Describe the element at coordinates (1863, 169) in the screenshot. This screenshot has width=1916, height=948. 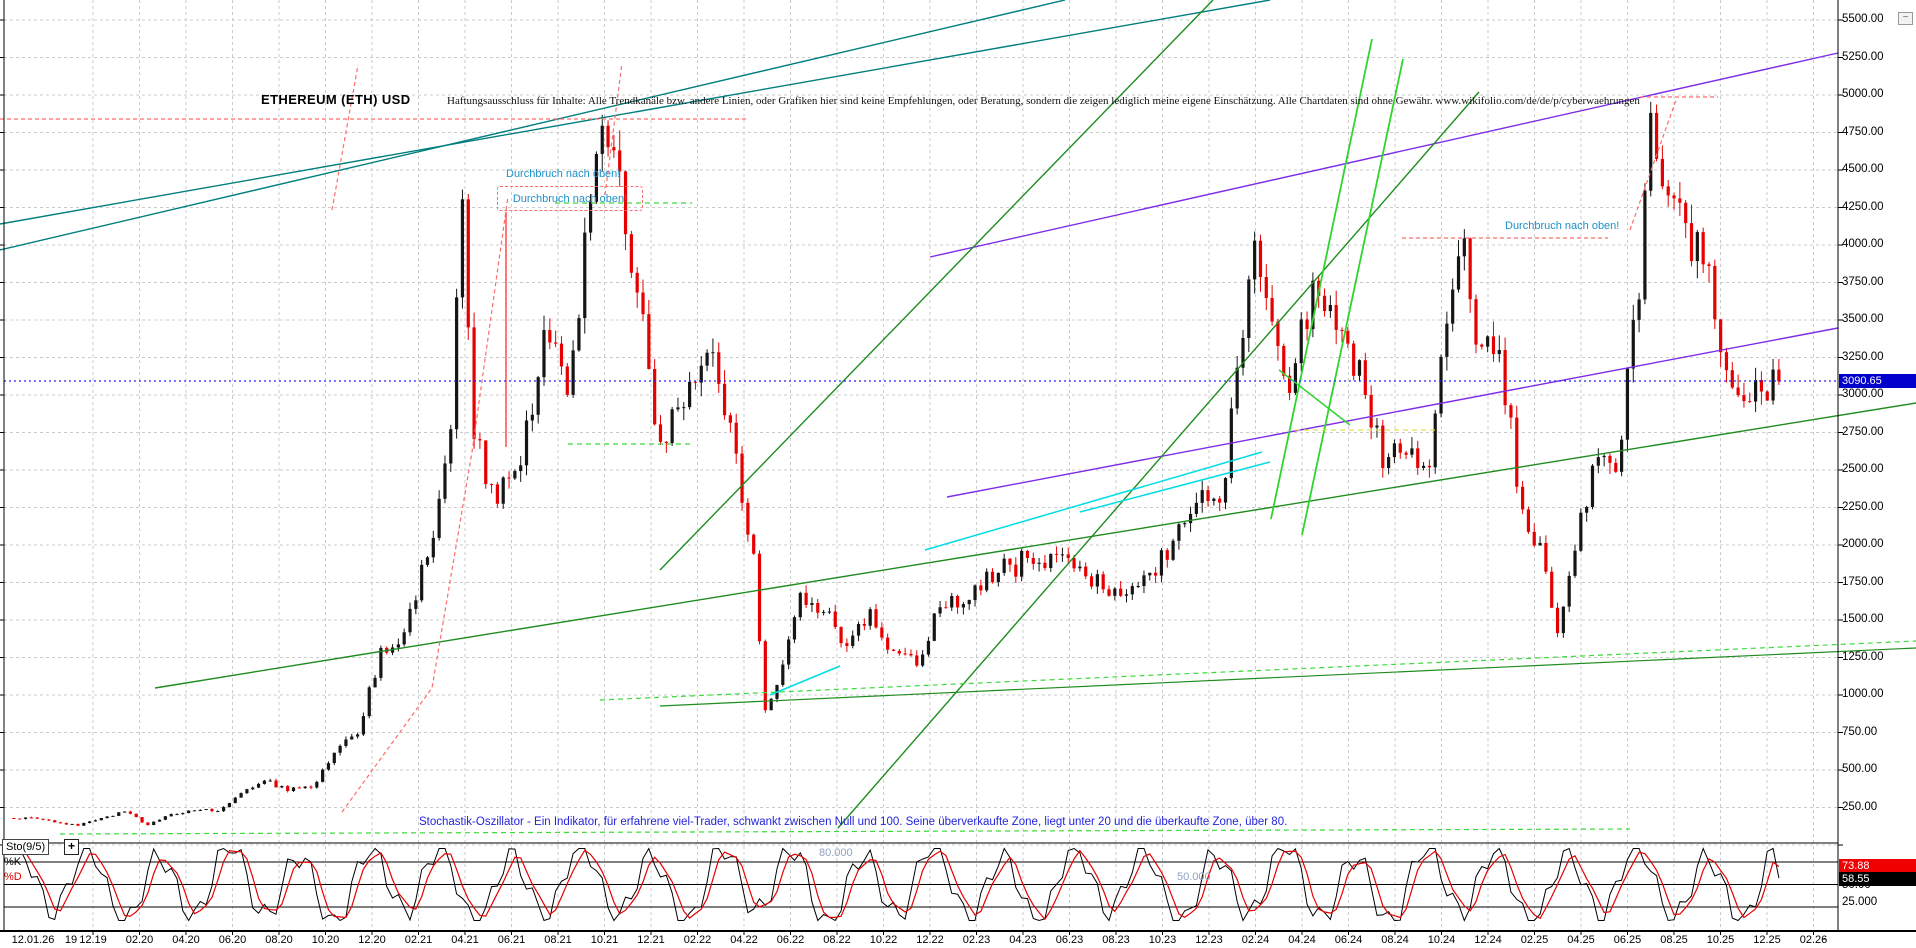
I see `price-tick-label: 4500.00` at that location.